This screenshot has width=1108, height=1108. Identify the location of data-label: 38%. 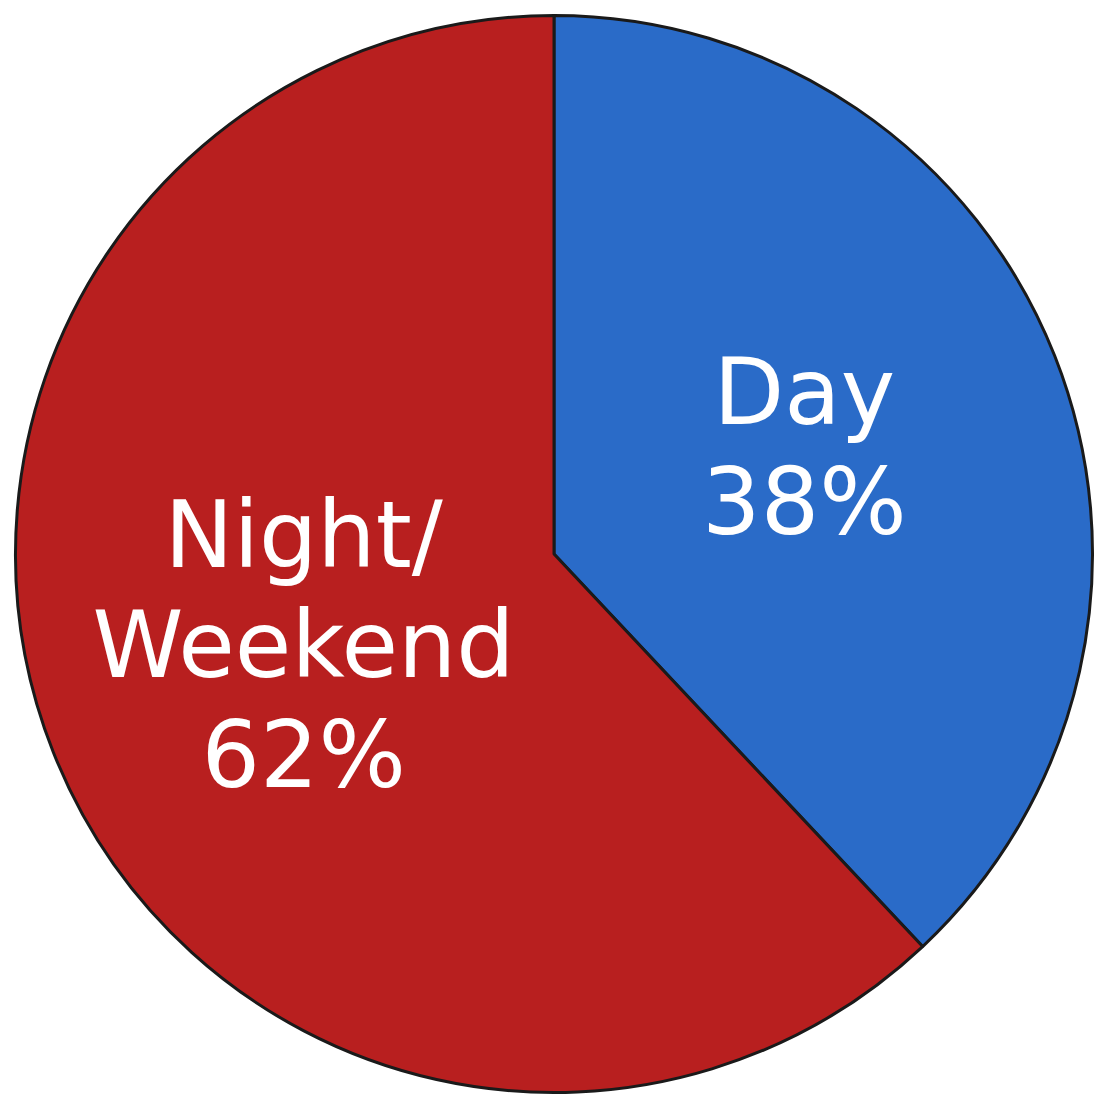
(804, 502).